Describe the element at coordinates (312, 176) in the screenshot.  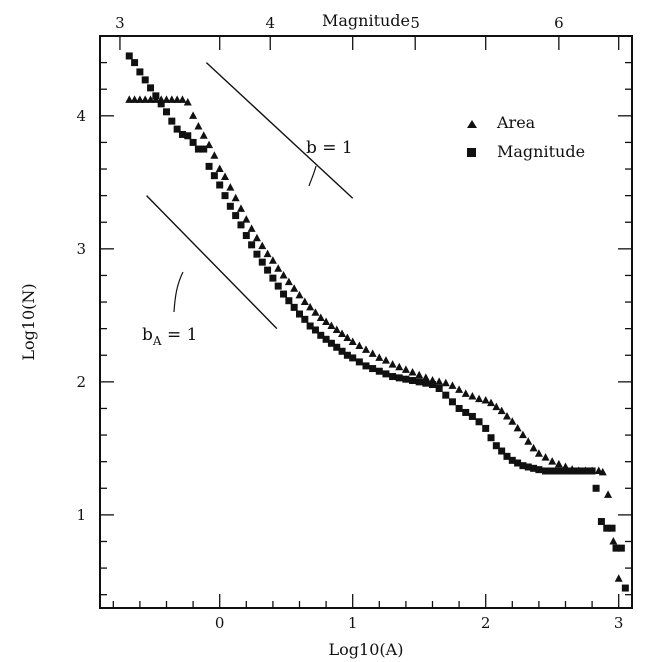
I see `annotation-b-pointer` at that location.